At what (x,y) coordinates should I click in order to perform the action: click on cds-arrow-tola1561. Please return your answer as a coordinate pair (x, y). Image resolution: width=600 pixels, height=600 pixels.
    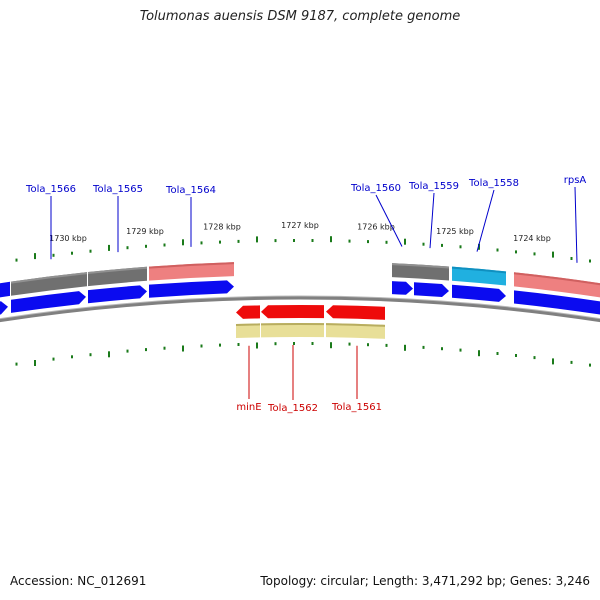
    Looking at the image, I should click on (355, 312).